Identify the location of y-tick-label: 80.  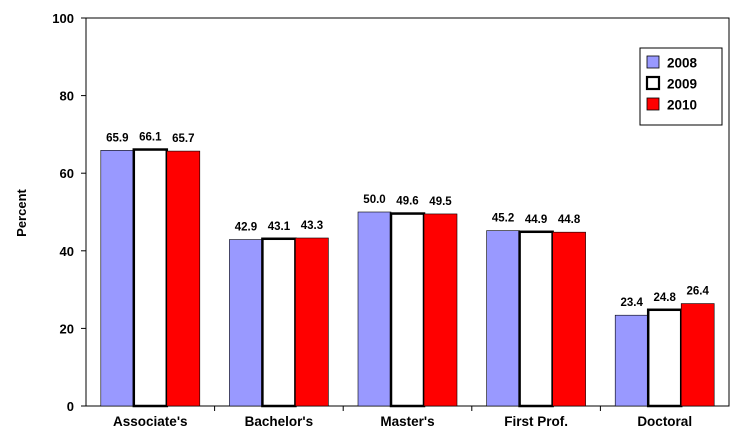
(67, 96).